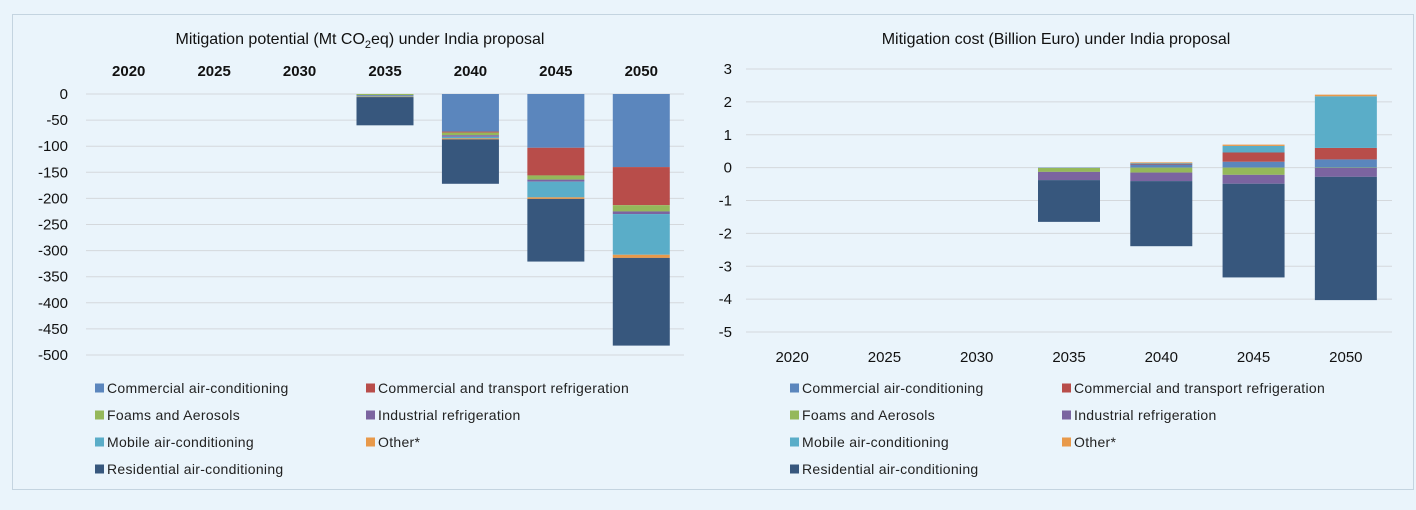  What do you see at coordinates (728, 135) in the screenshot?
I see `y-tick-label: 1` at bounding box center [728, 135].